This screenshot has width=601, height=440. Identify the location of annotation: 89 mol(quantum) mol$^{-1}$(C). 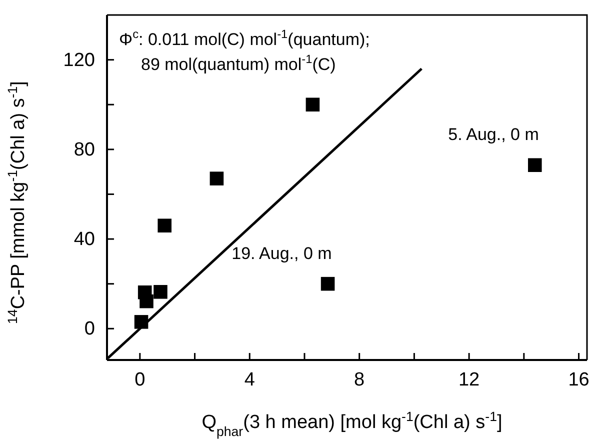
(238, 63).